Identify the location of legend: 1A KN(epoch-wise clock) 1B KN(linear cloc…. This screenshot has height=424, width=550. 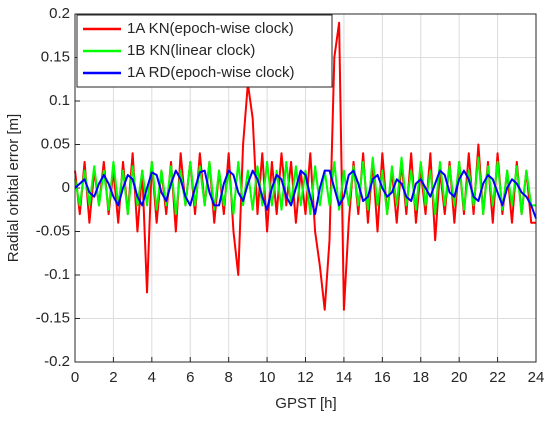
(204, 51).